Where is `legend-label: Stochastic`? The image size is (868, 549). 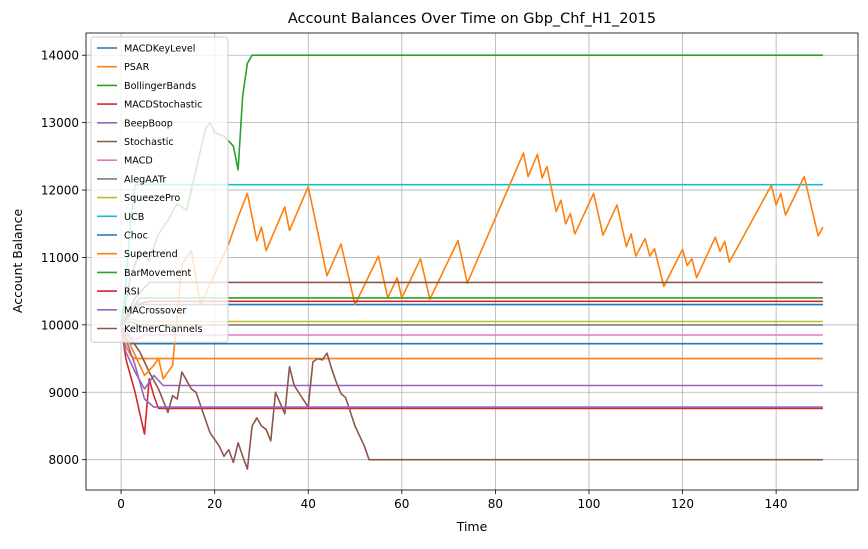 legend-label: Stochastic is located at coordinates (149, 142).